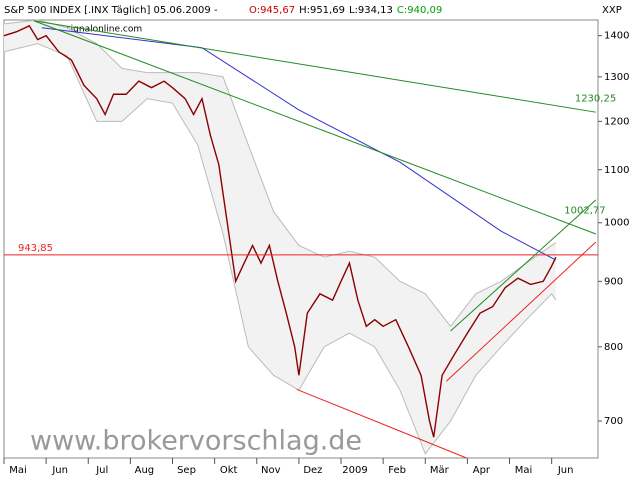  I want to click on ohlc-value: H:951,69, so click(322, 10).